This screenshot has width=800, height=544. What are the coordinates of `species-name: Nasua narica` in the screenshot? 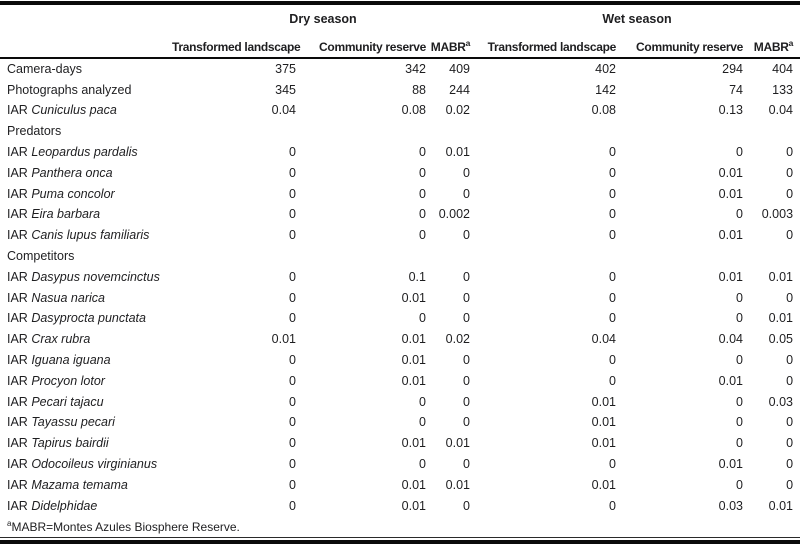 It's located at (66, 297).